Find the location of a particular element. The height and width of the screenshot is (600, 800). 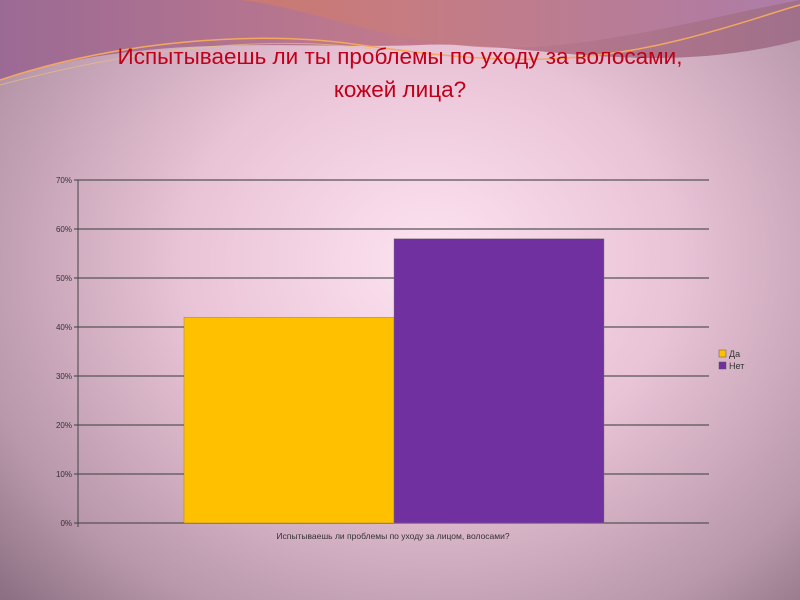

y-tick-label: 10% is located at coordinates (64, 474).